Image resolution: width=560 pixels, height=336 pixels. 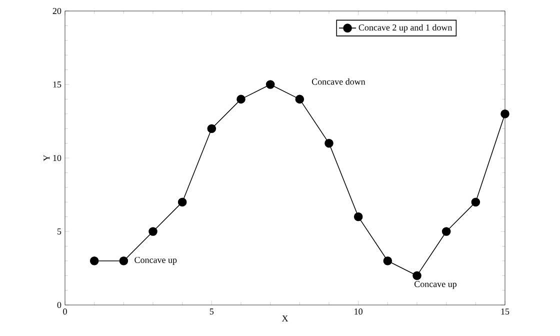 I want to click on y-tick-label: 10, so click(x=57, y=158).